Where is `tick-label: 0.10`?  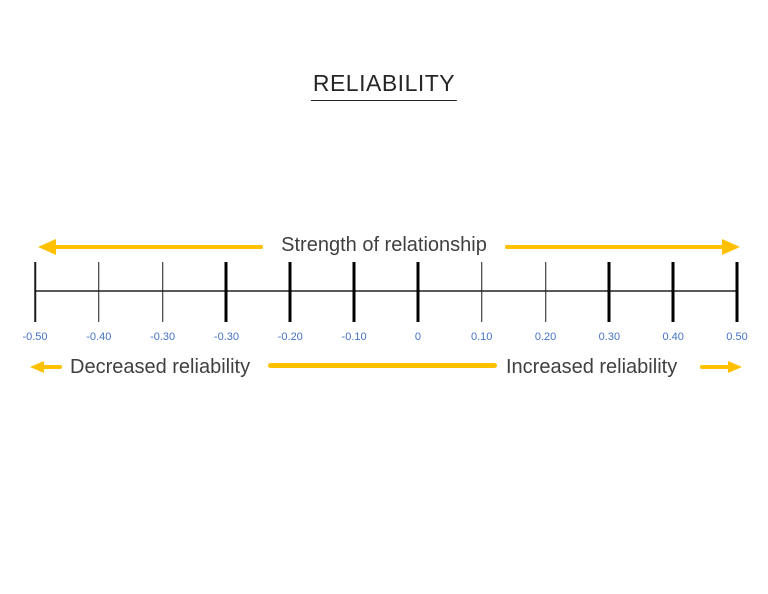 tick-label: 0.10 is located at coordinates (482, 337).